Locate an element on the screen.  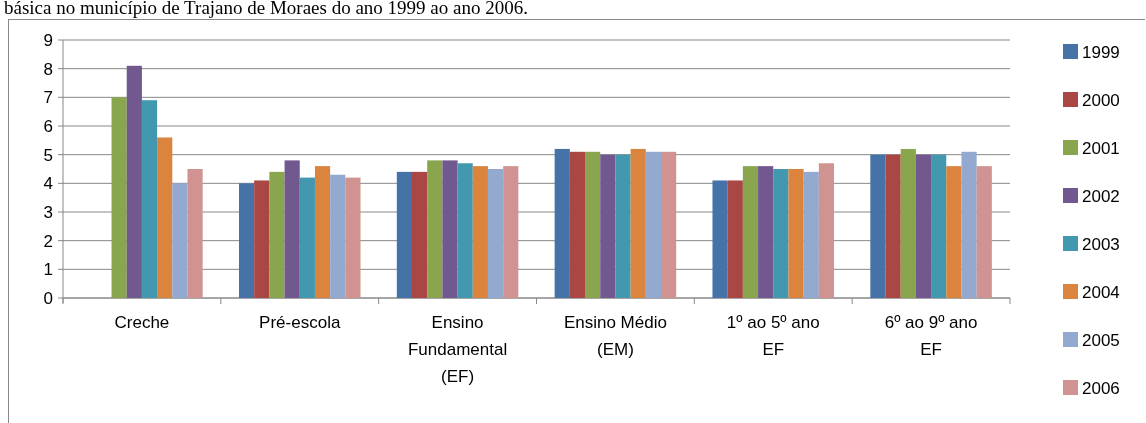
y-tick-label: 8 is located at coordinates (48, 69).